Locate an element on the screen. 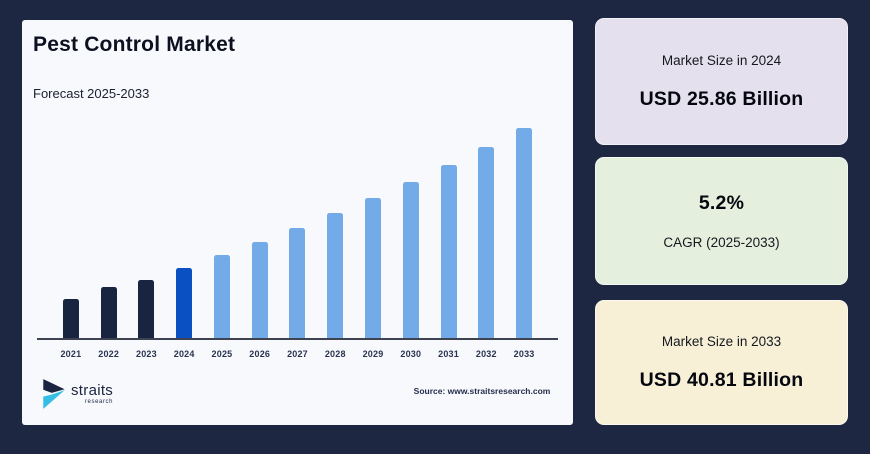 This screenshot has height=454, width=870. x-axis-label-2022: 2022 is located at coordinates (109, 354).